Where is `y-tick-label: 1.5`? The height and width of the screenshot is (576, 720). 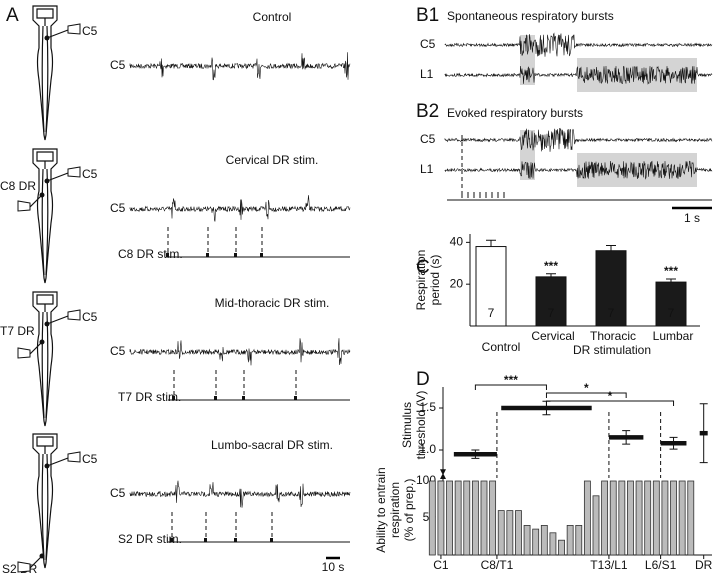 y-tick-label: 1.5 is located at coordinates (427, 407).